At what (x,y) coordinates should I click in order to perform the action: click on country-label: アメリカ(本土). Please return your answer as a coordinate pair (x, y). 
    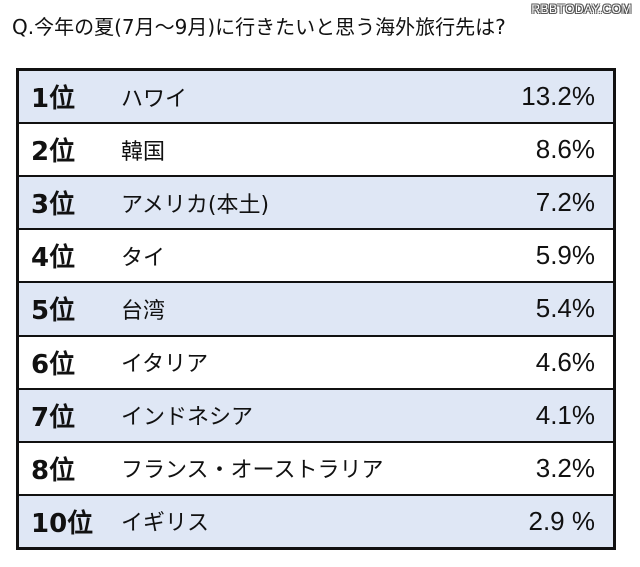
    Looking at the image, I should click on (195, 205).